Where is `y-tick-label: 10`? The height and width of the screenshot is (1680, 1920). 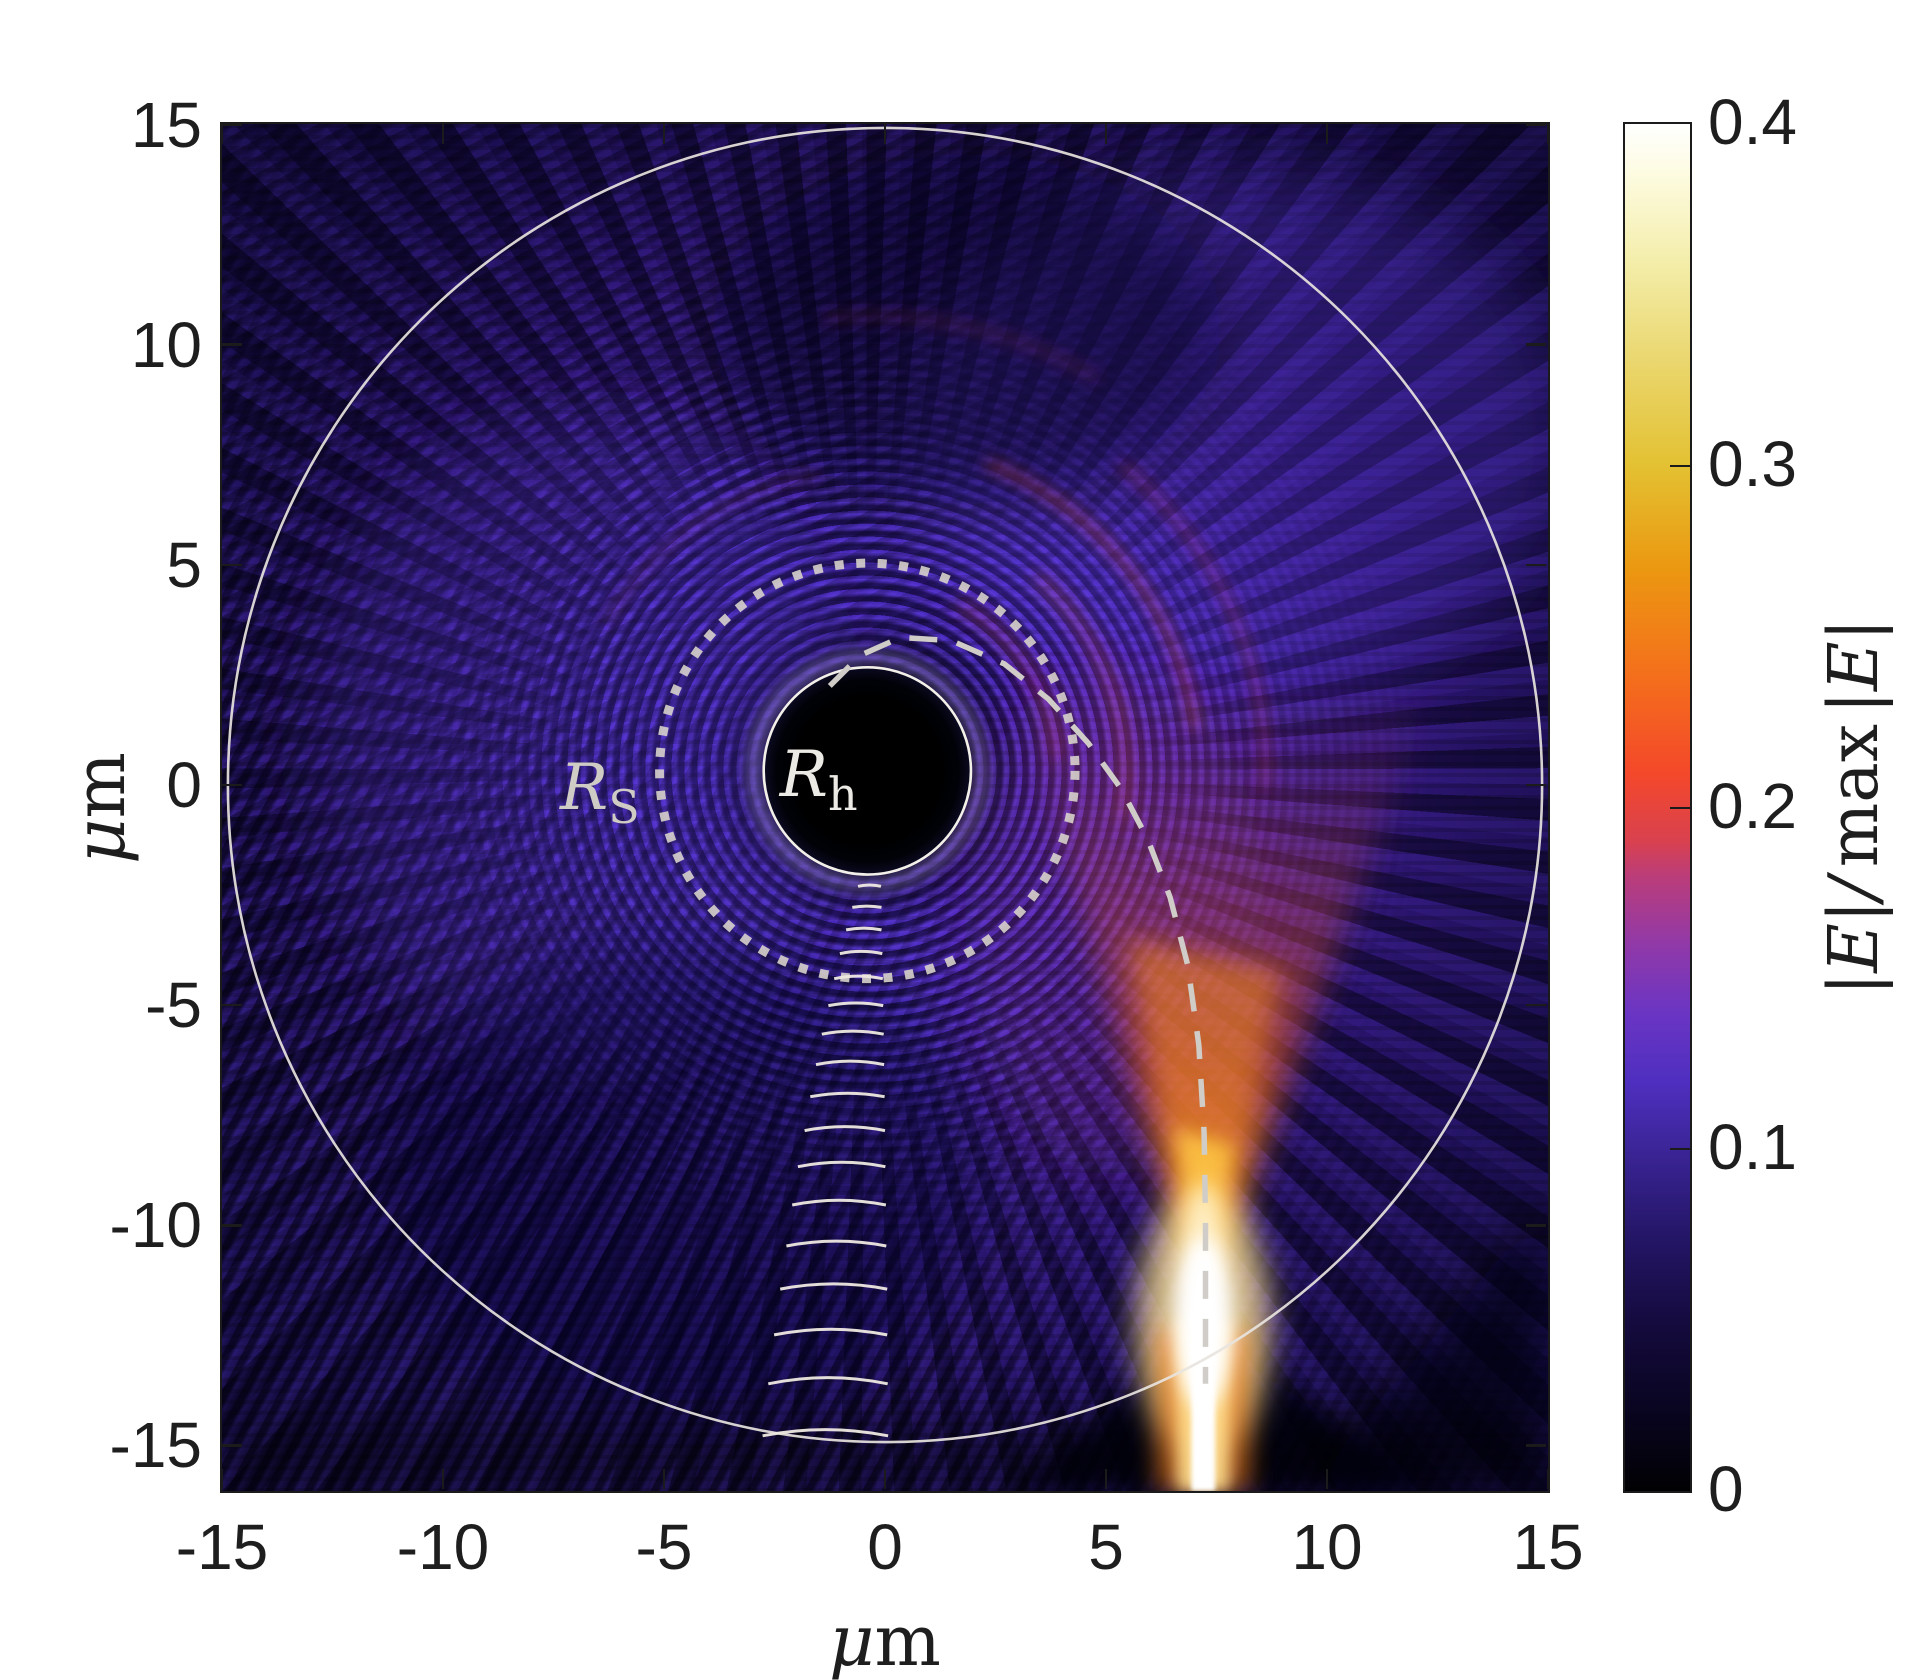
y-tick-label: 10 is located at coordinates (166, 344).